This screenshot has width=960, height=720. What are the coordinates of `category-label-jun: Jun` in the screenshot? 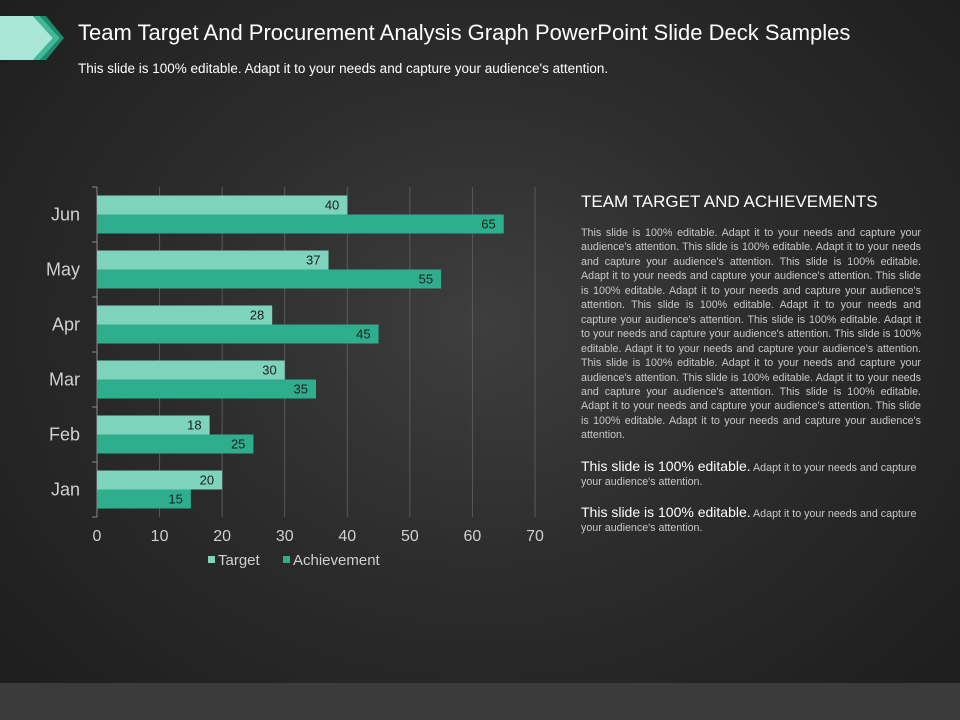 It's located at (65, 215).